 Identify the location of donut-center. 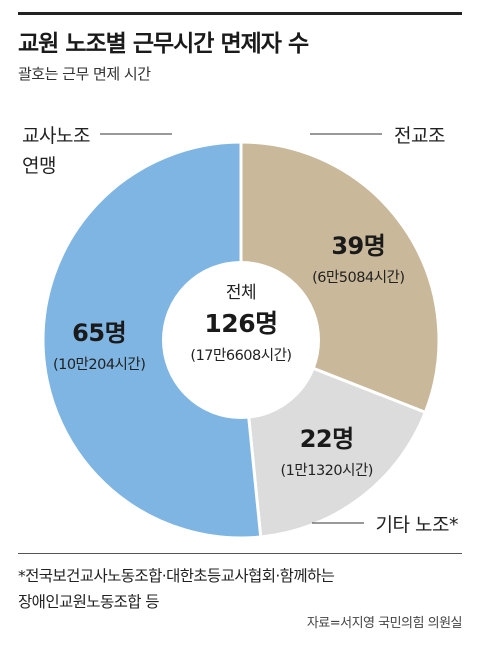
(241, 340).